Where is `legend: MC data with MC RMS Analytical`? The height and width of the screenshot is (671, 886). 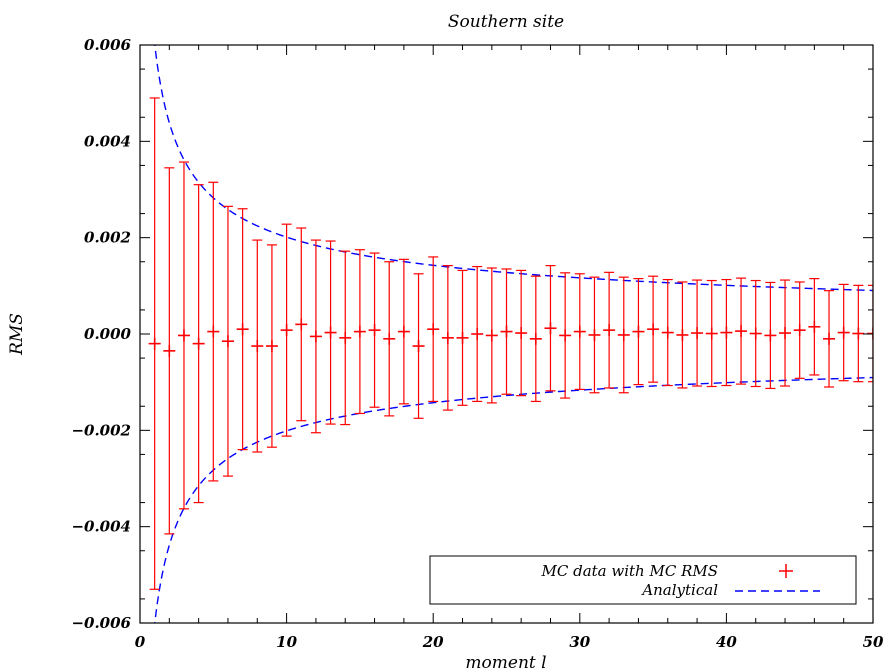
legend: MC data with MC RMS Analytical is located at coordinates (643, 580).